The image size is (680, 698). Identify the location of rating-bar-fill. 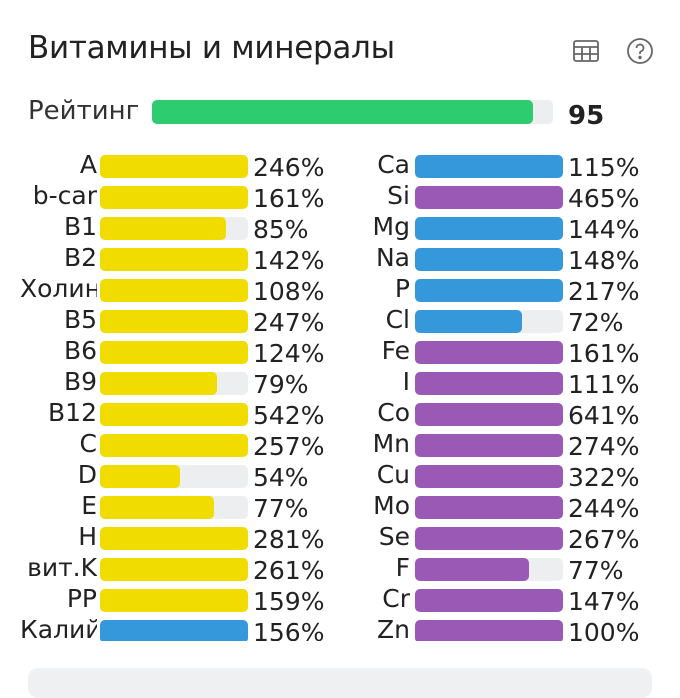
(342, 112).